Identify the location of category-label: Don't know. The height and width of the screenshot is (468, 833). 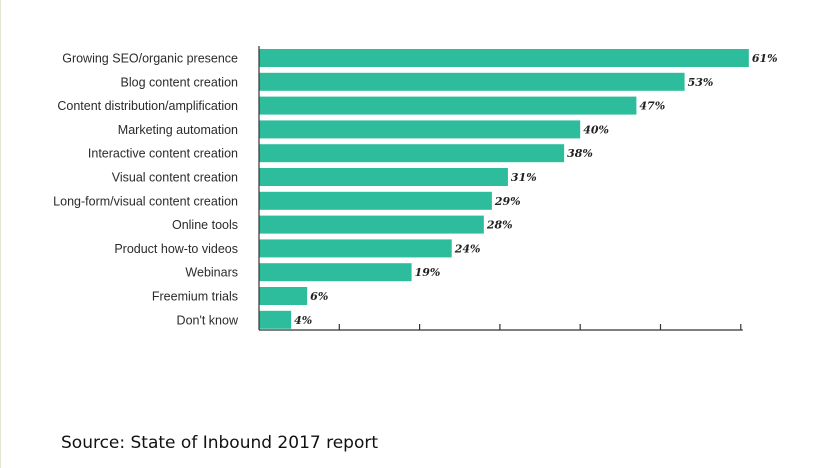
(208, 320).